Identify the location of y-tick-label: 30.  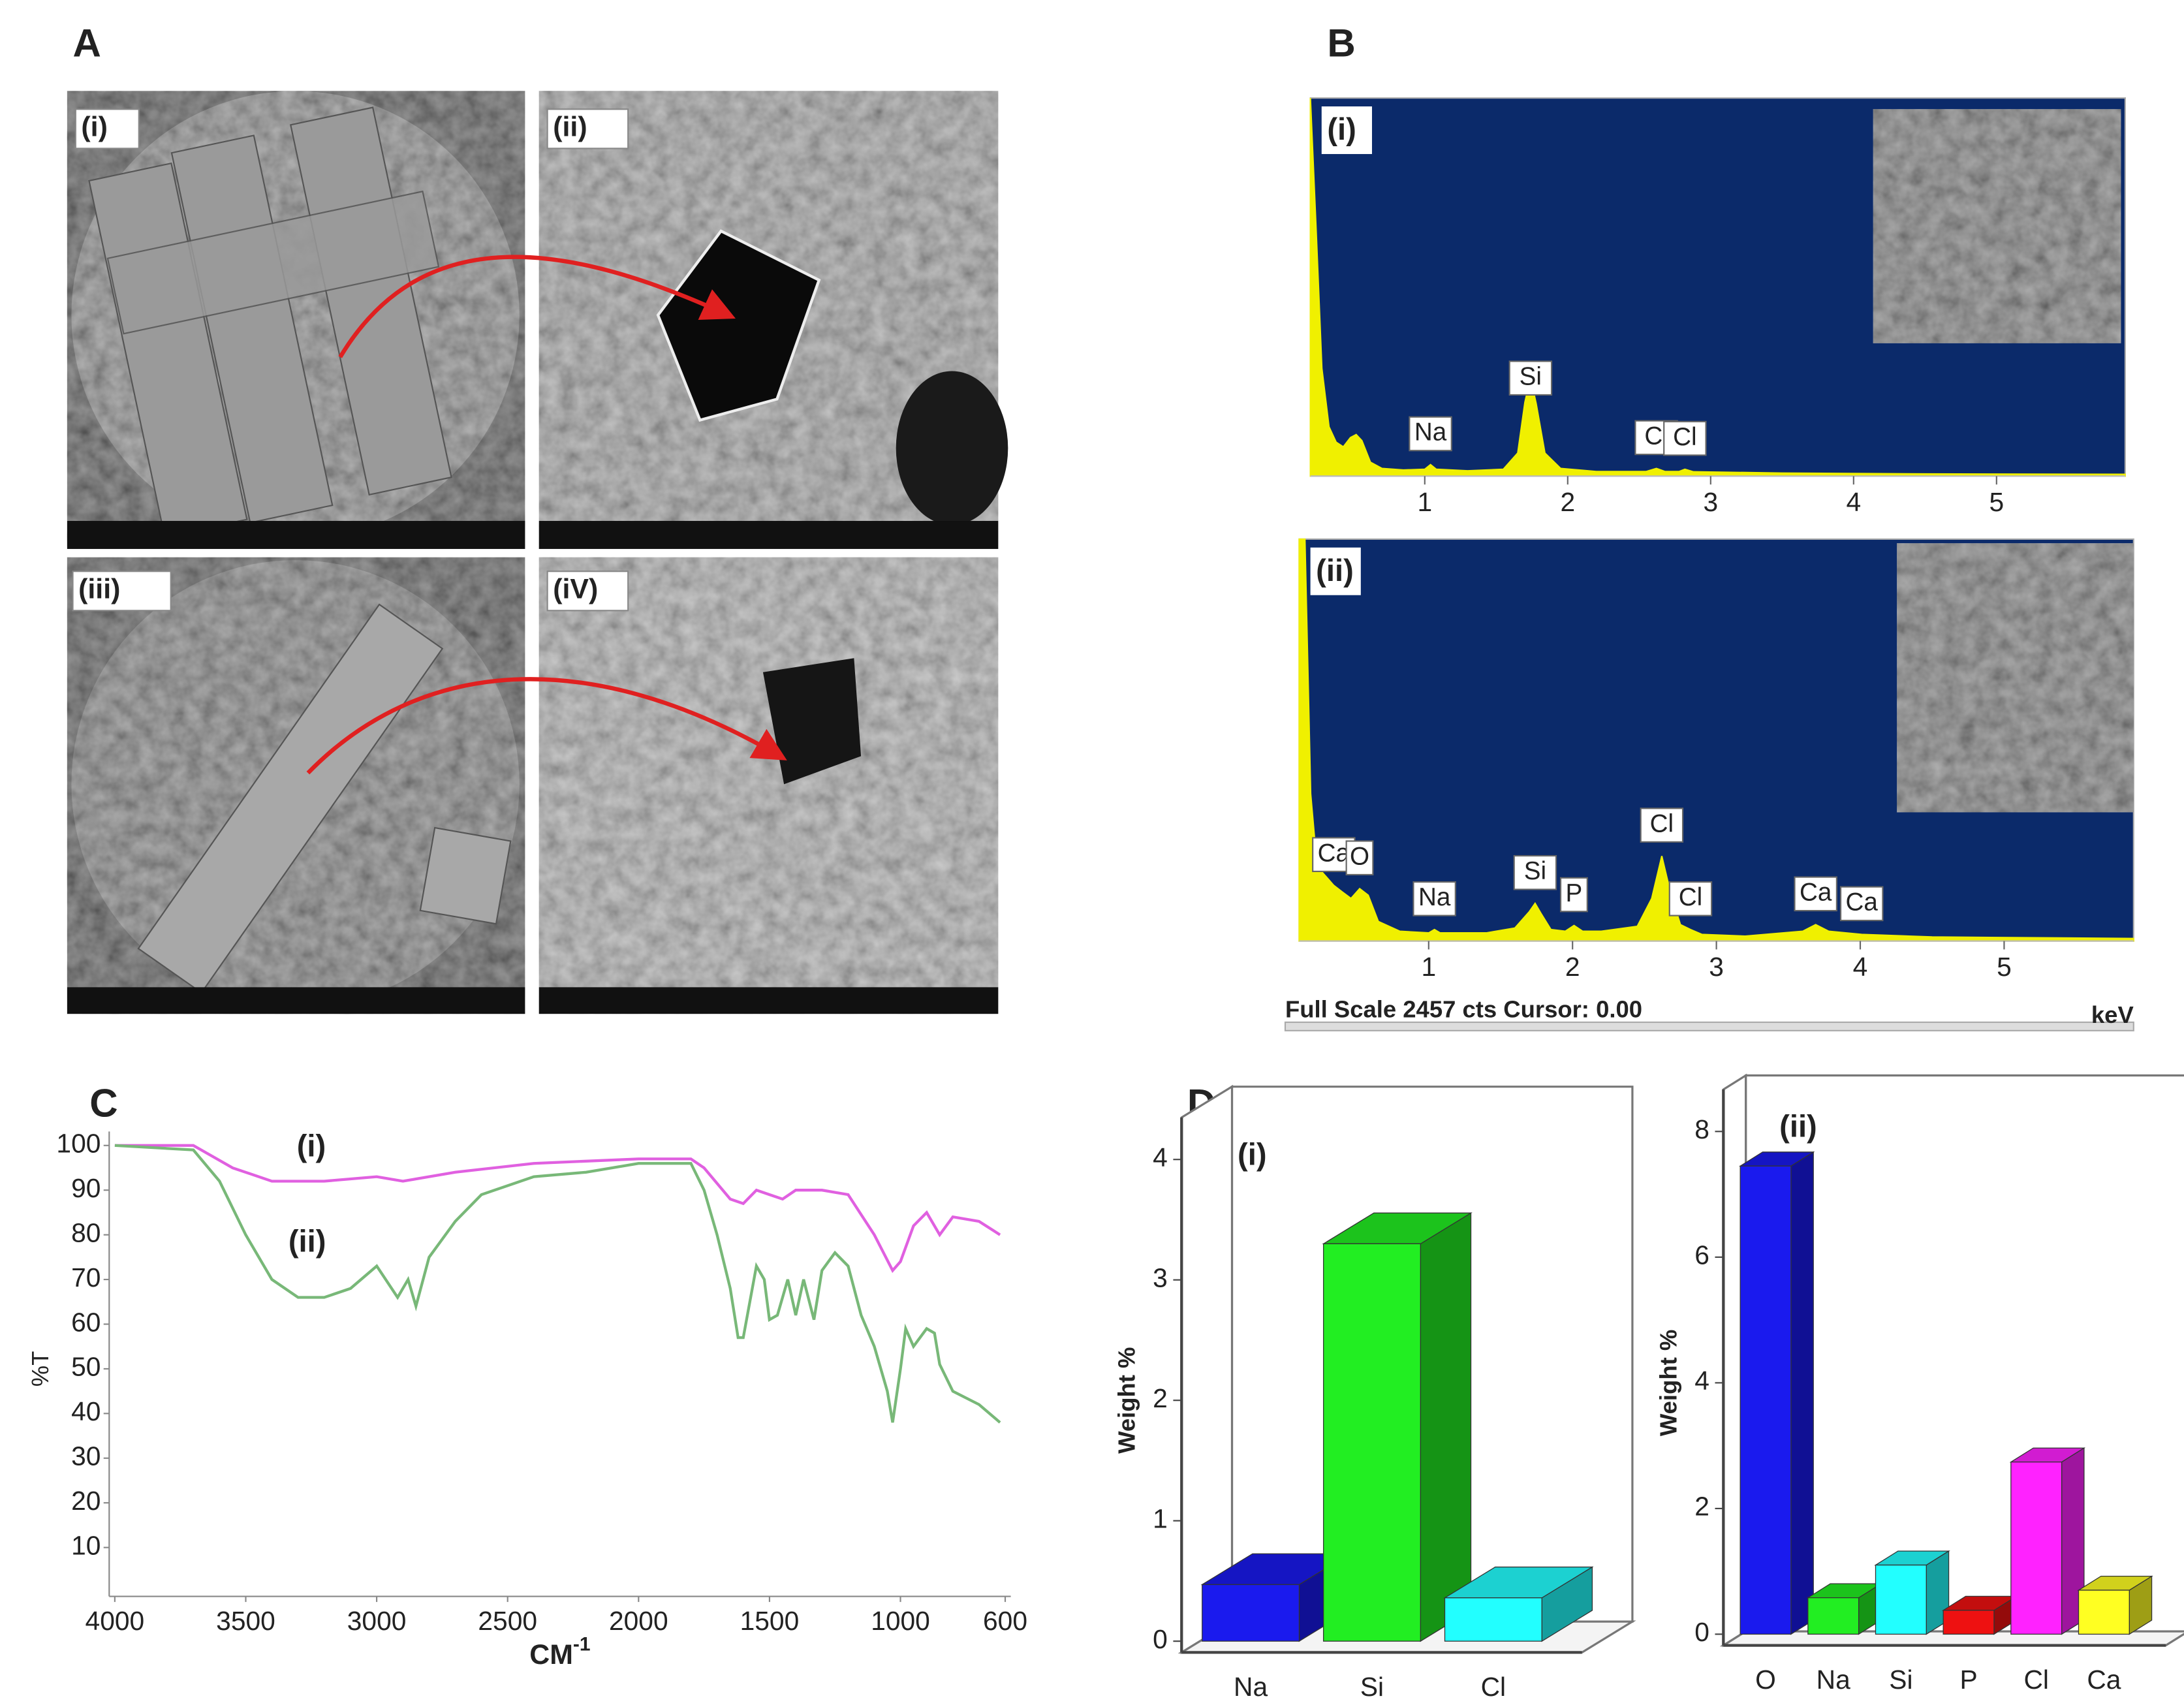
(86, 1456).